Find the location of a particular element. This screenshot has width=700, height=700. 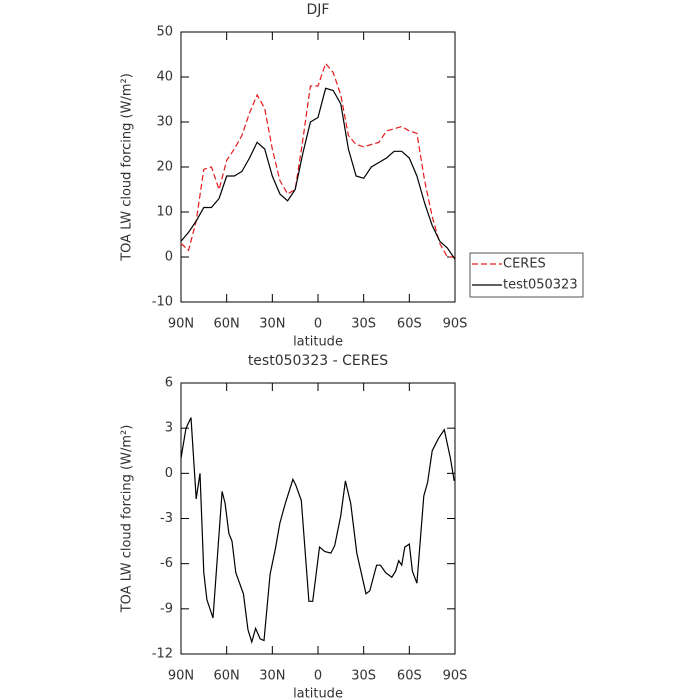

y-tick-label: -12 is located at coordinates (162, 654).